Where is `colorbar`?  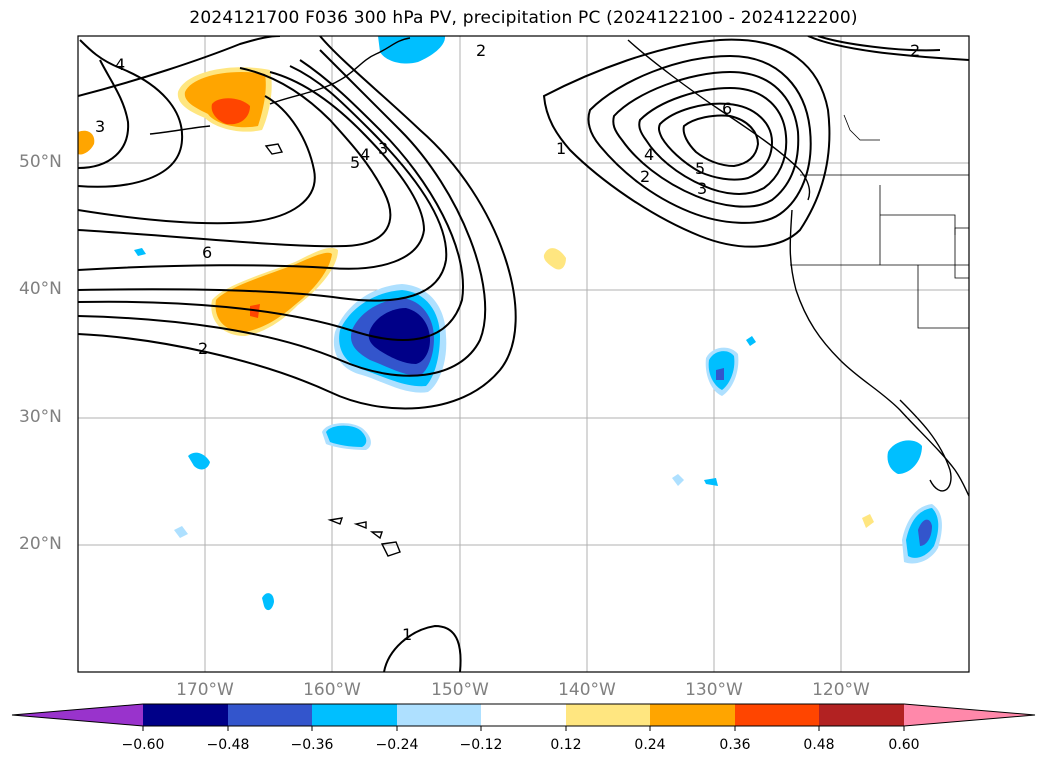
colorbar is located at coordinates (523, 717).